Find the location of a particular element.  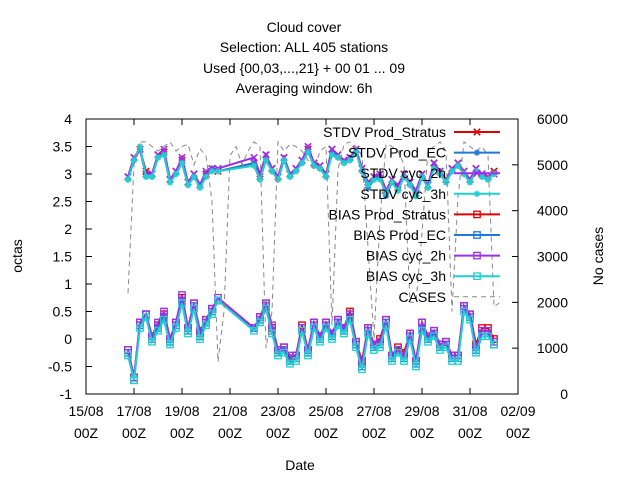

y2-tick-label: 1000 is located at coordinates (552, 348).